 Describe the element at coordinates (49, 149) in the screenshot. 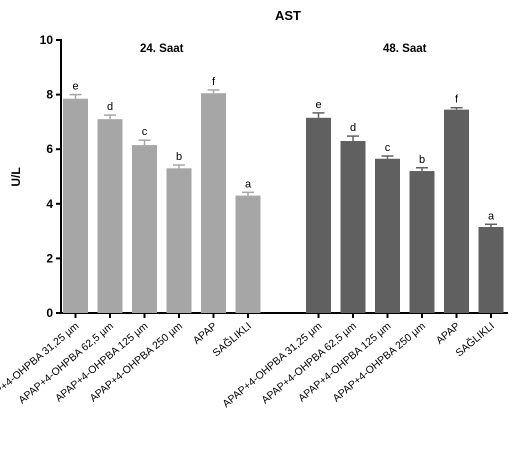

I see `y-tick-label: 6` at that location.